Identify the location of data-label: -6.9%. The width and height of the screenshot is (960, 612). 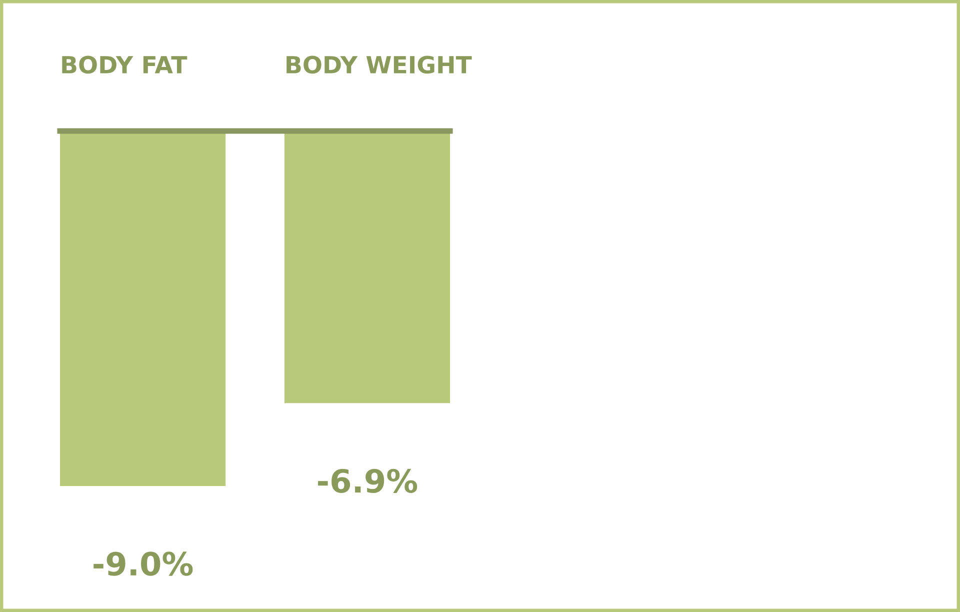
(368, 480).